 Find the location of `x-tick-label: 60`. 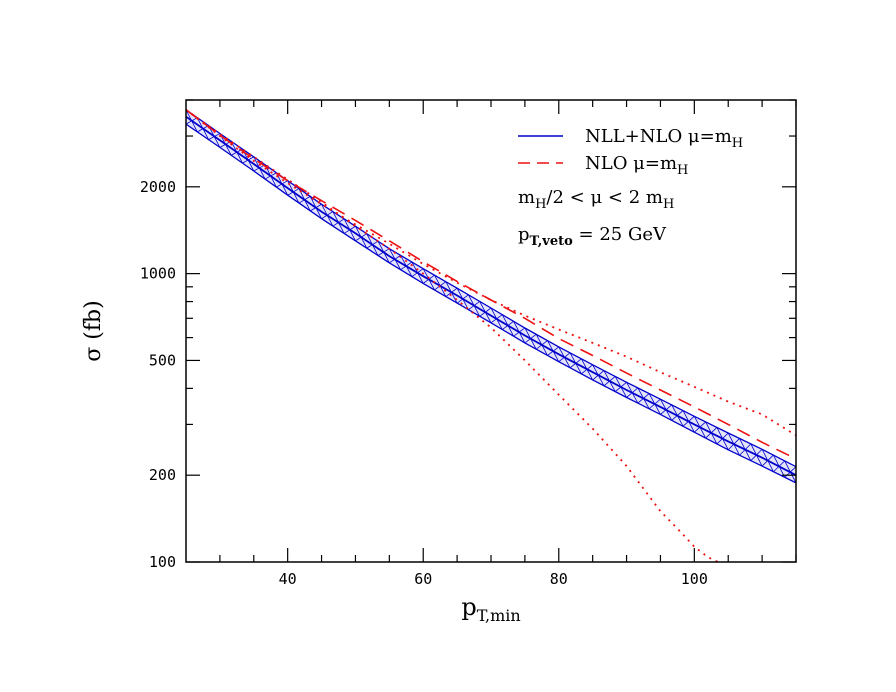

x-tick-label: 60 is located at coordinates (423, 579).